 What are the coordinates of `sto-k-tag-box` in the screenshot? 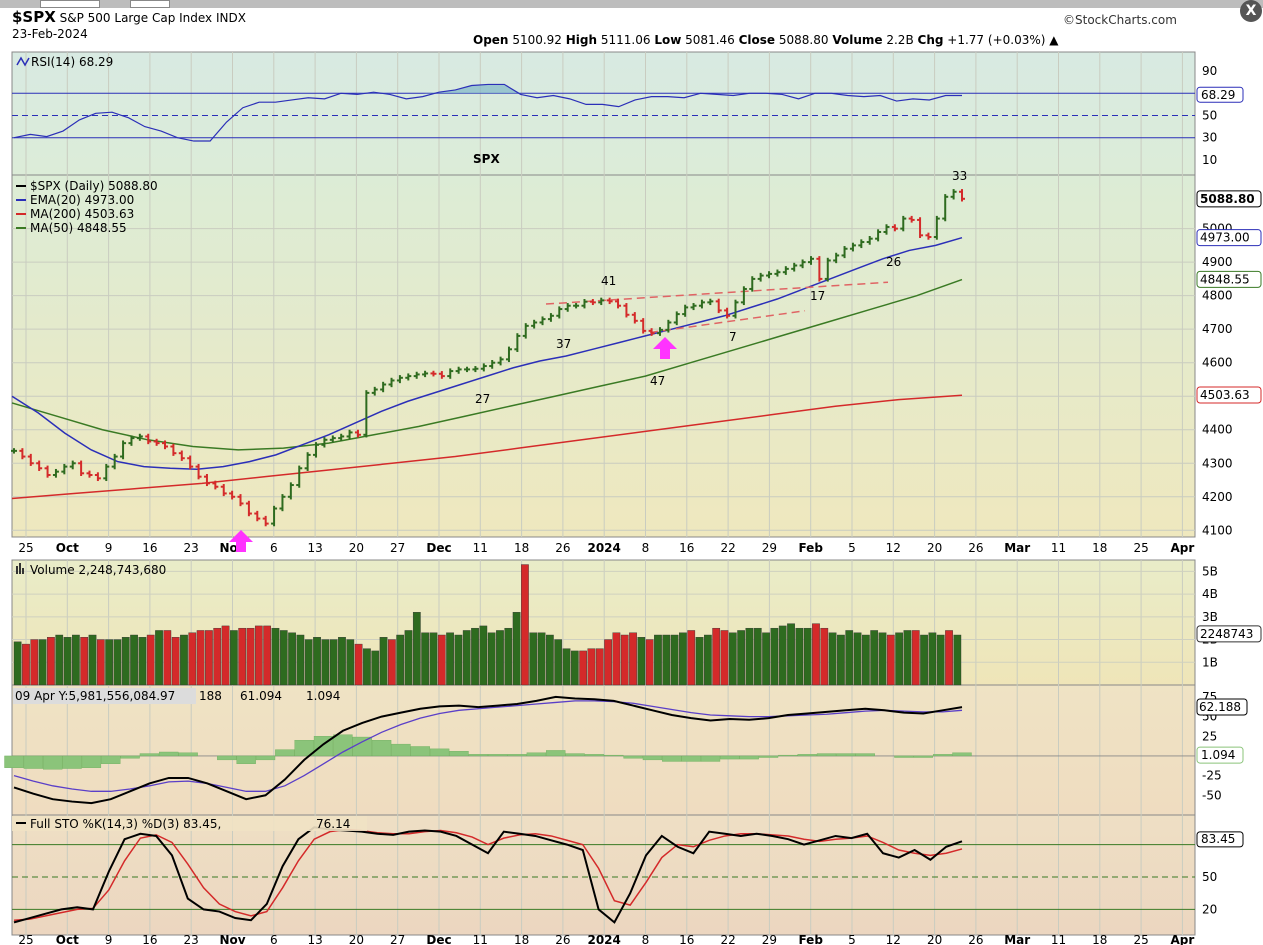 It's located at (1220, 839).